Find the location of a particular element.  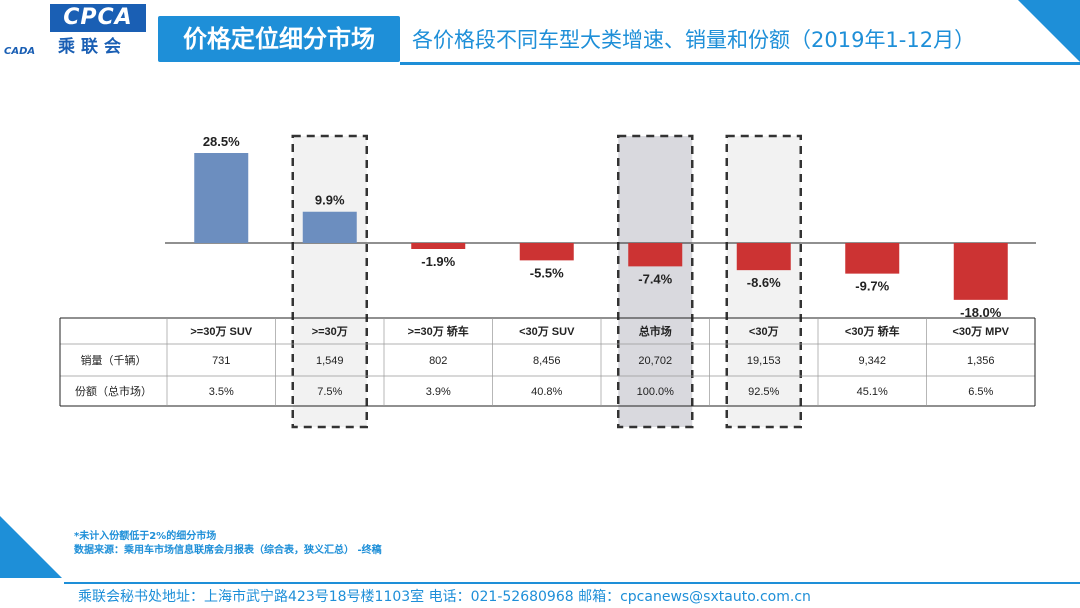

bar-label-4: -7.4% is located at coordinates (655, 278).